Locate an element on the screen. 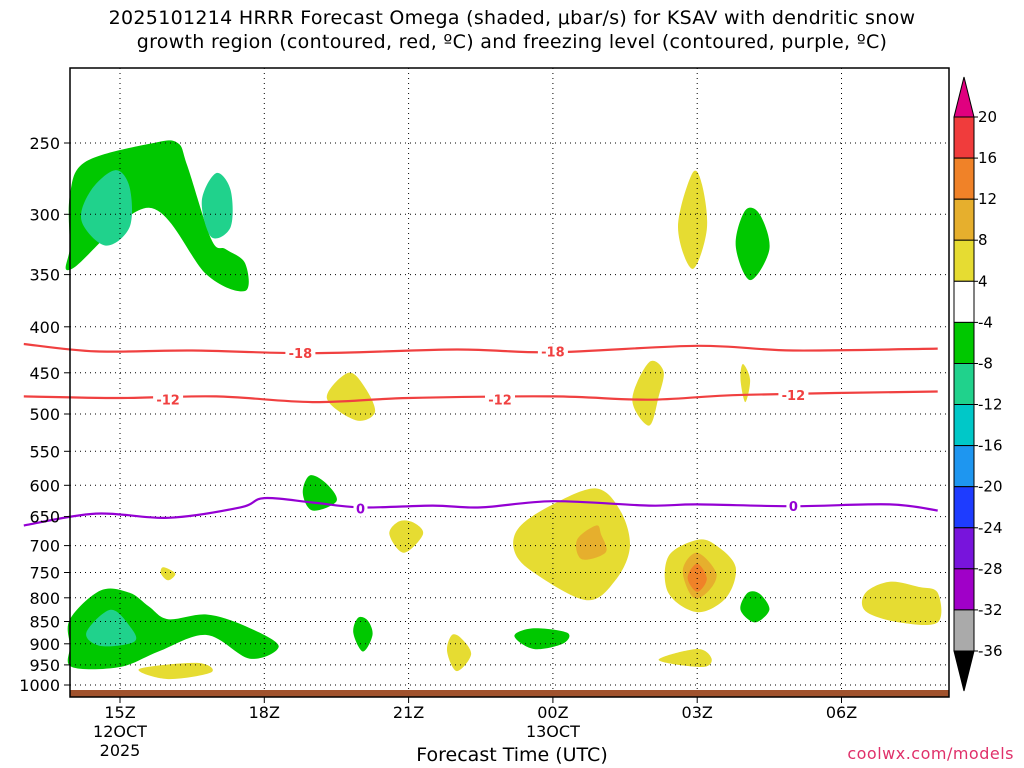 The image size is (1024, 768). y-tick-label-850: 850 is located at coordinates (44, 622).